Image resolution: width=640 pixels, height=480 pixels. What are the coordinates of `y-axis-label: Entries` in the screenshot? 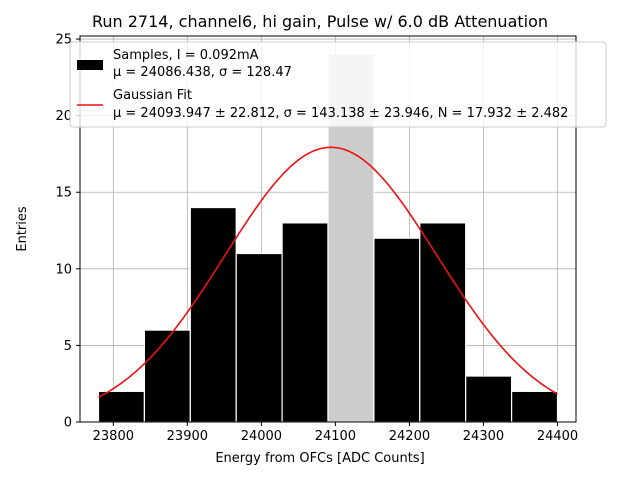 It's located at (22, 229).